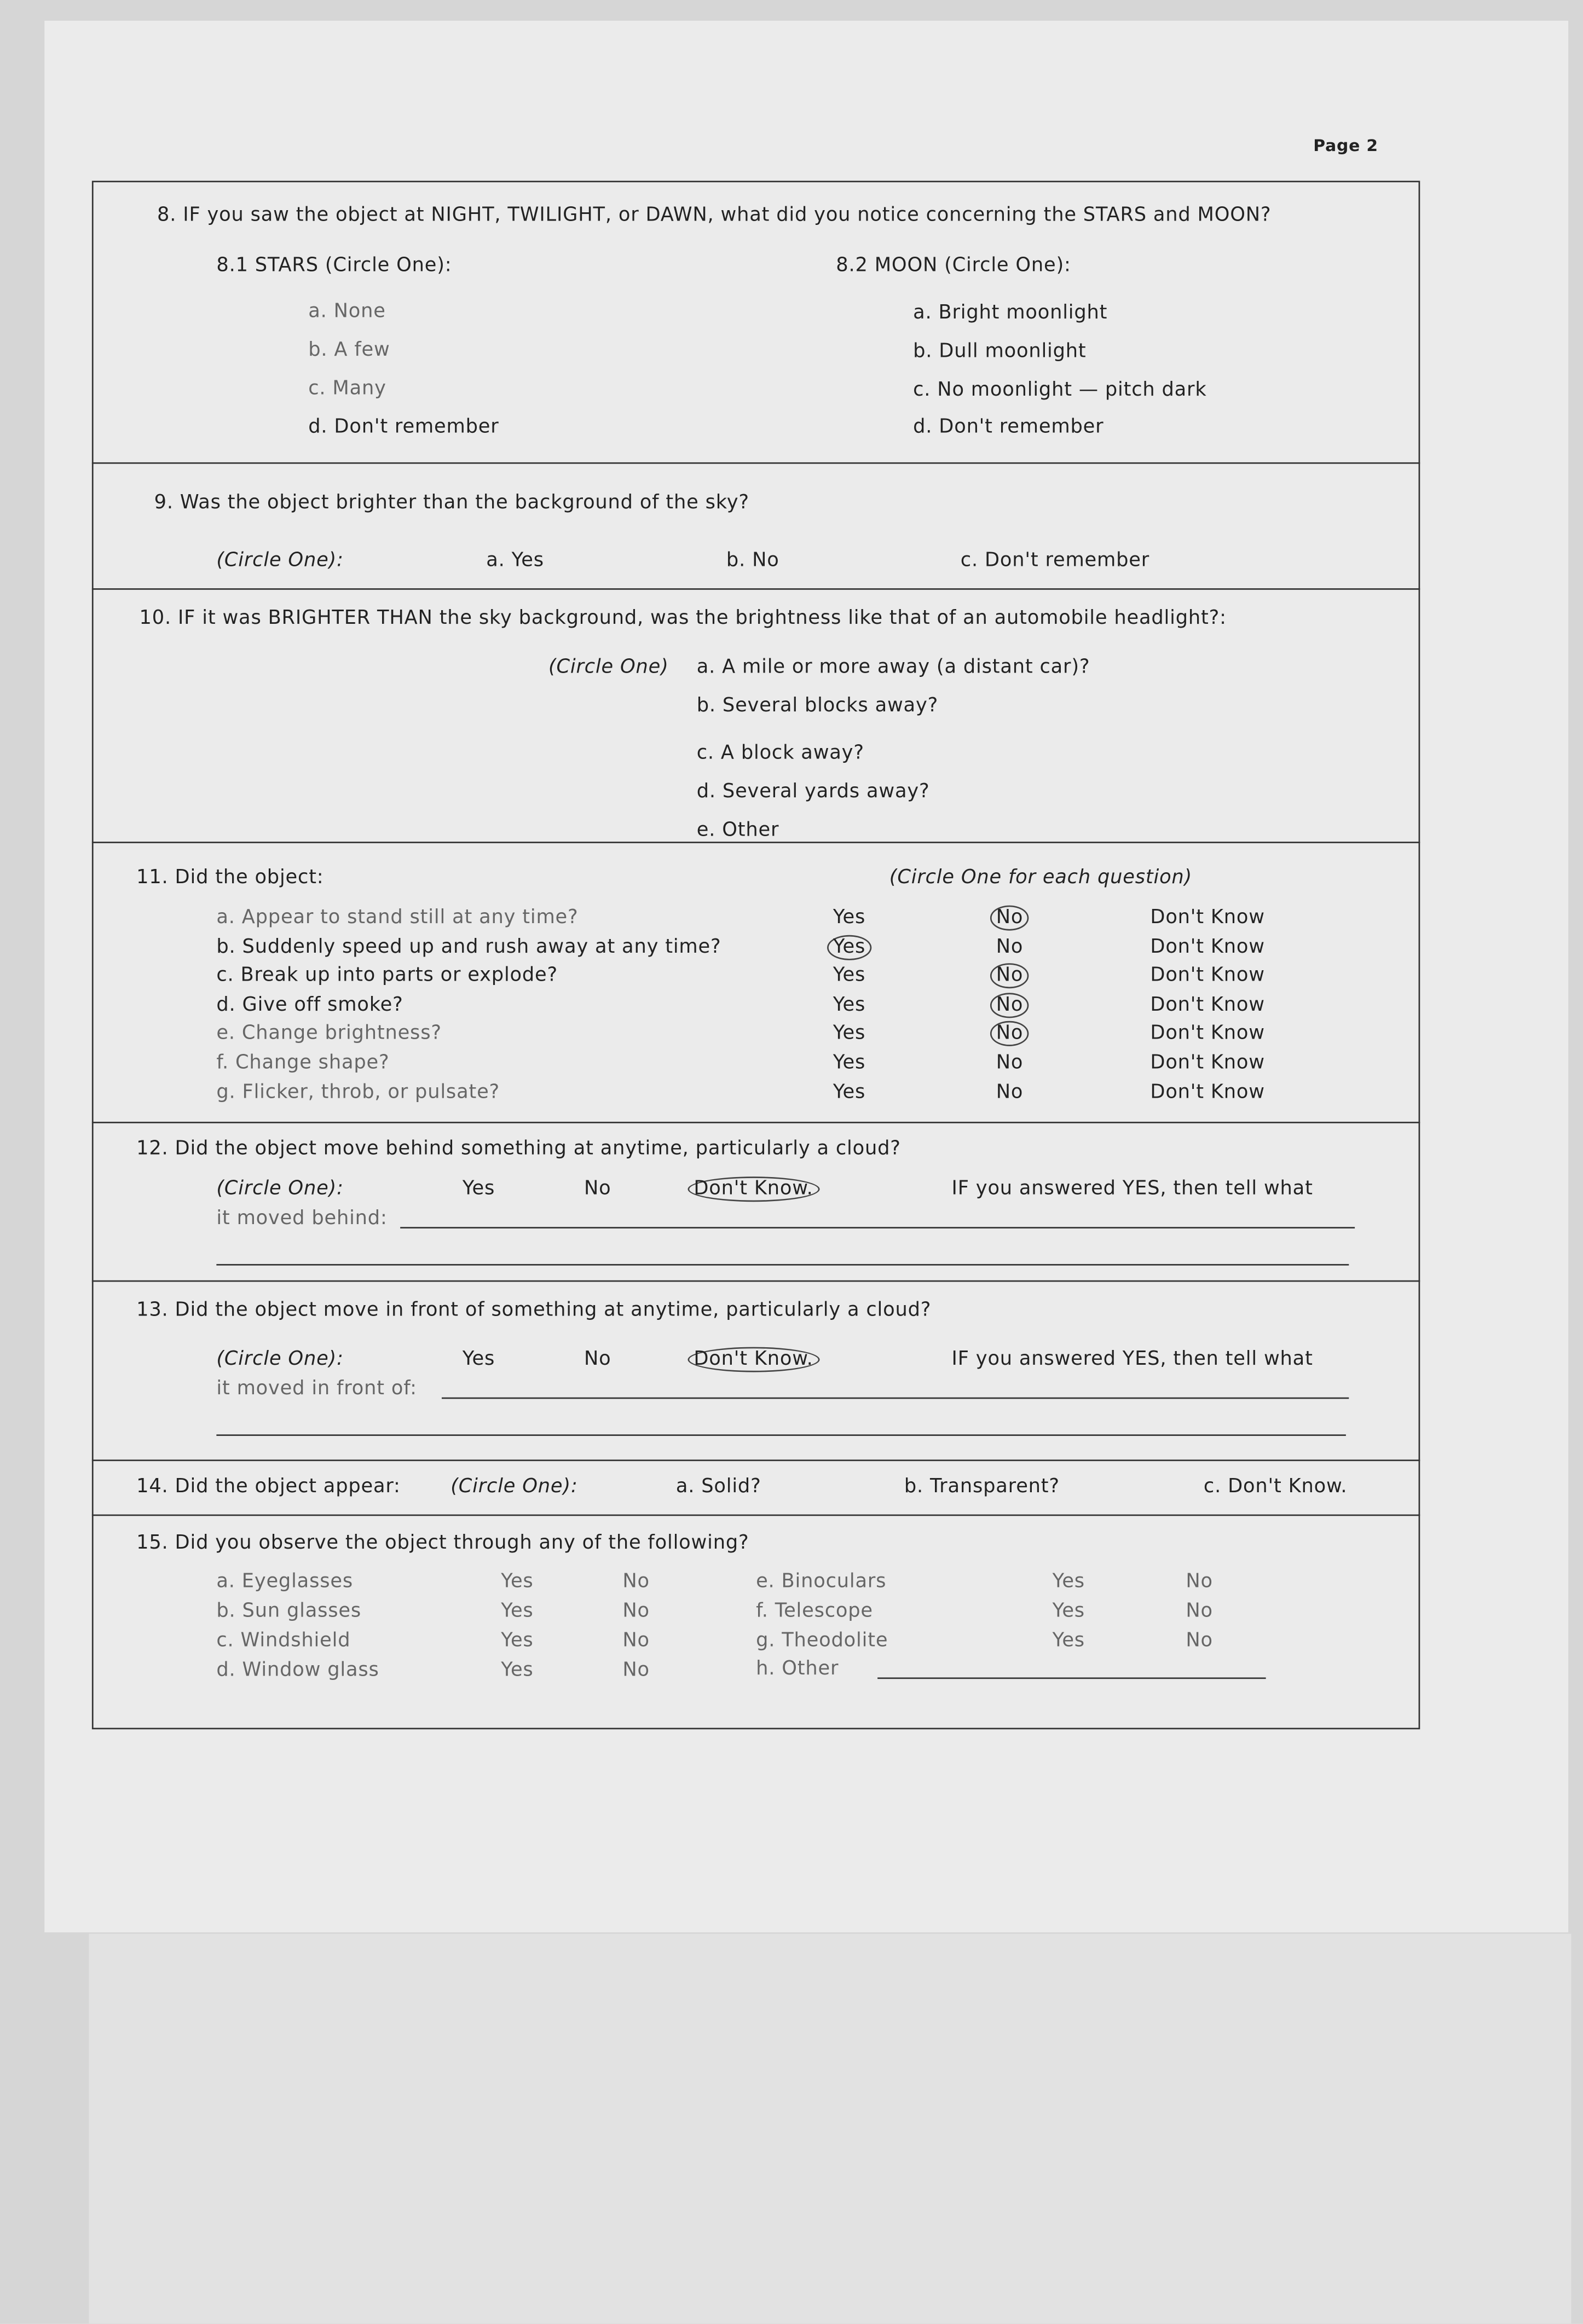 The height and width of the screenshot is (2324, 1583). What do you see at coordinates (1071, 1678) in the screenshot?
I see `q15-other-line` at bounding box center [1071, 1678].